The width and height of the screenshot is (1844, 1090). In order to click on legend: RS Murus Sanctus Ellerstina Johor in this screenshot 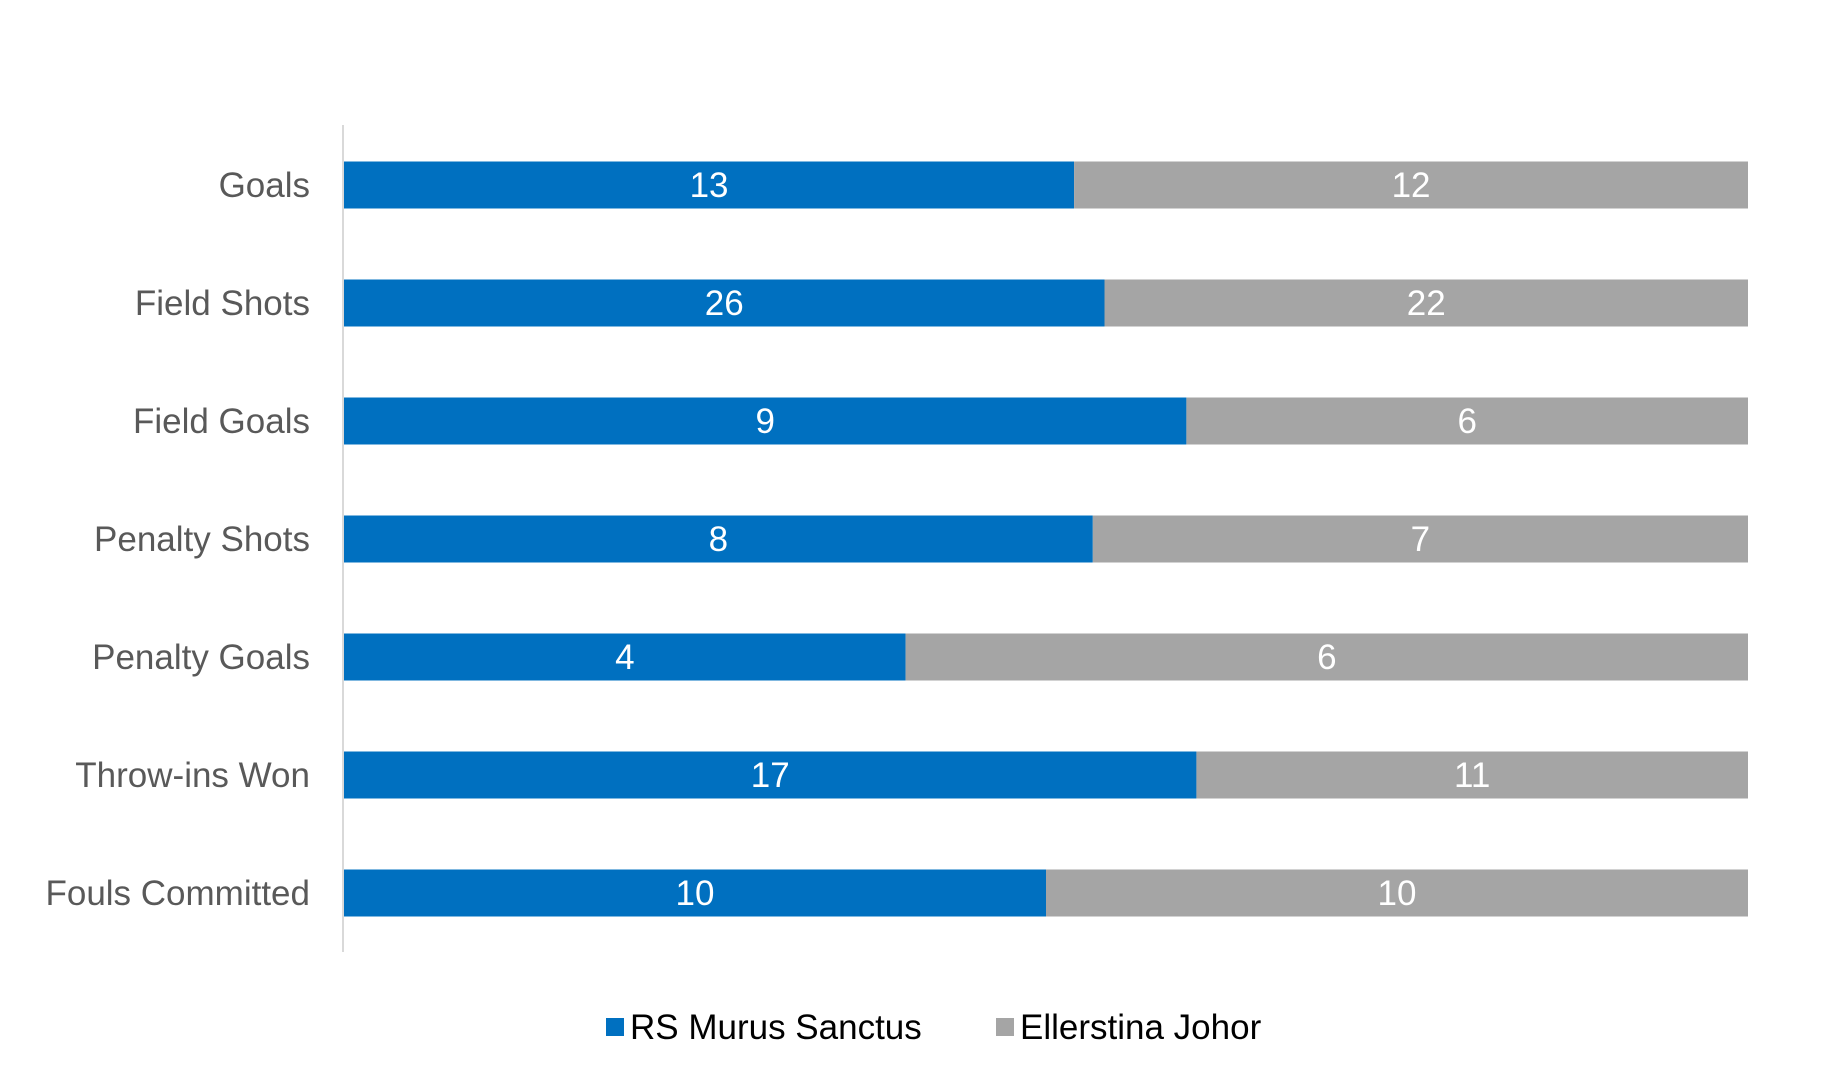, I will do `click(934, 1027)`.